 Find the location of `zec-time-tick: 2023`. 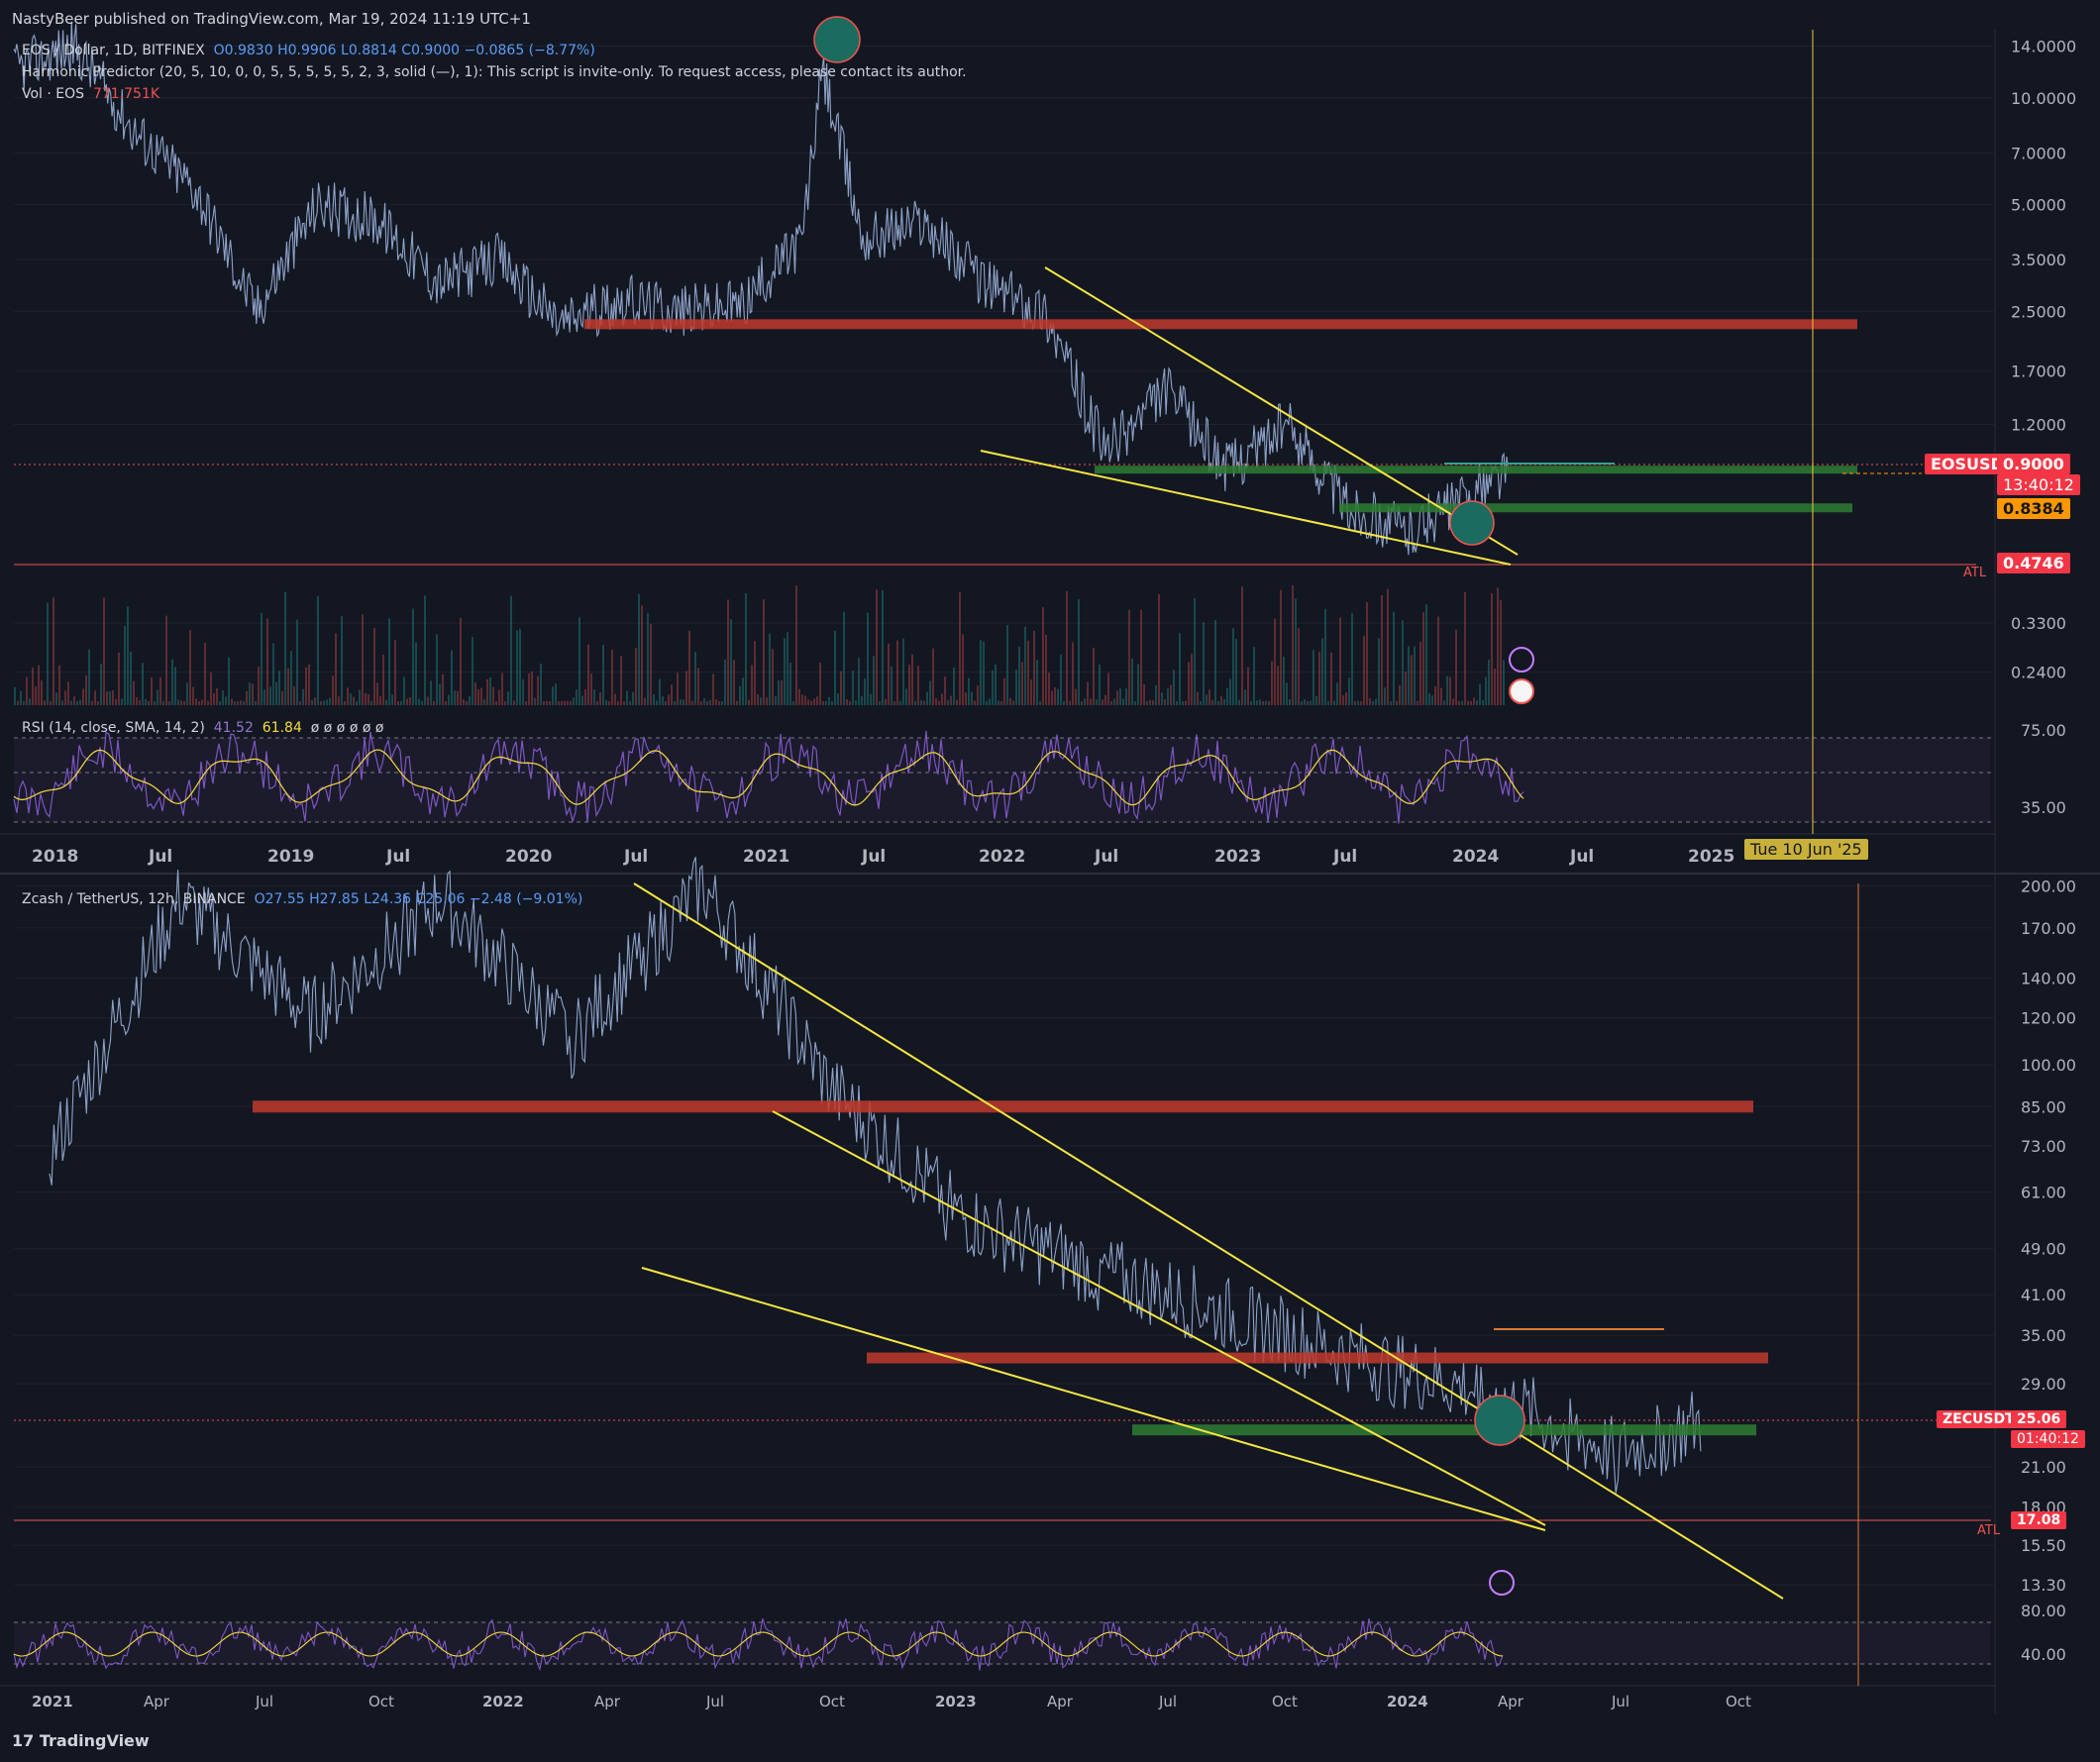

zec-time-tick: 2023 is located at coordinates (956, 1701).